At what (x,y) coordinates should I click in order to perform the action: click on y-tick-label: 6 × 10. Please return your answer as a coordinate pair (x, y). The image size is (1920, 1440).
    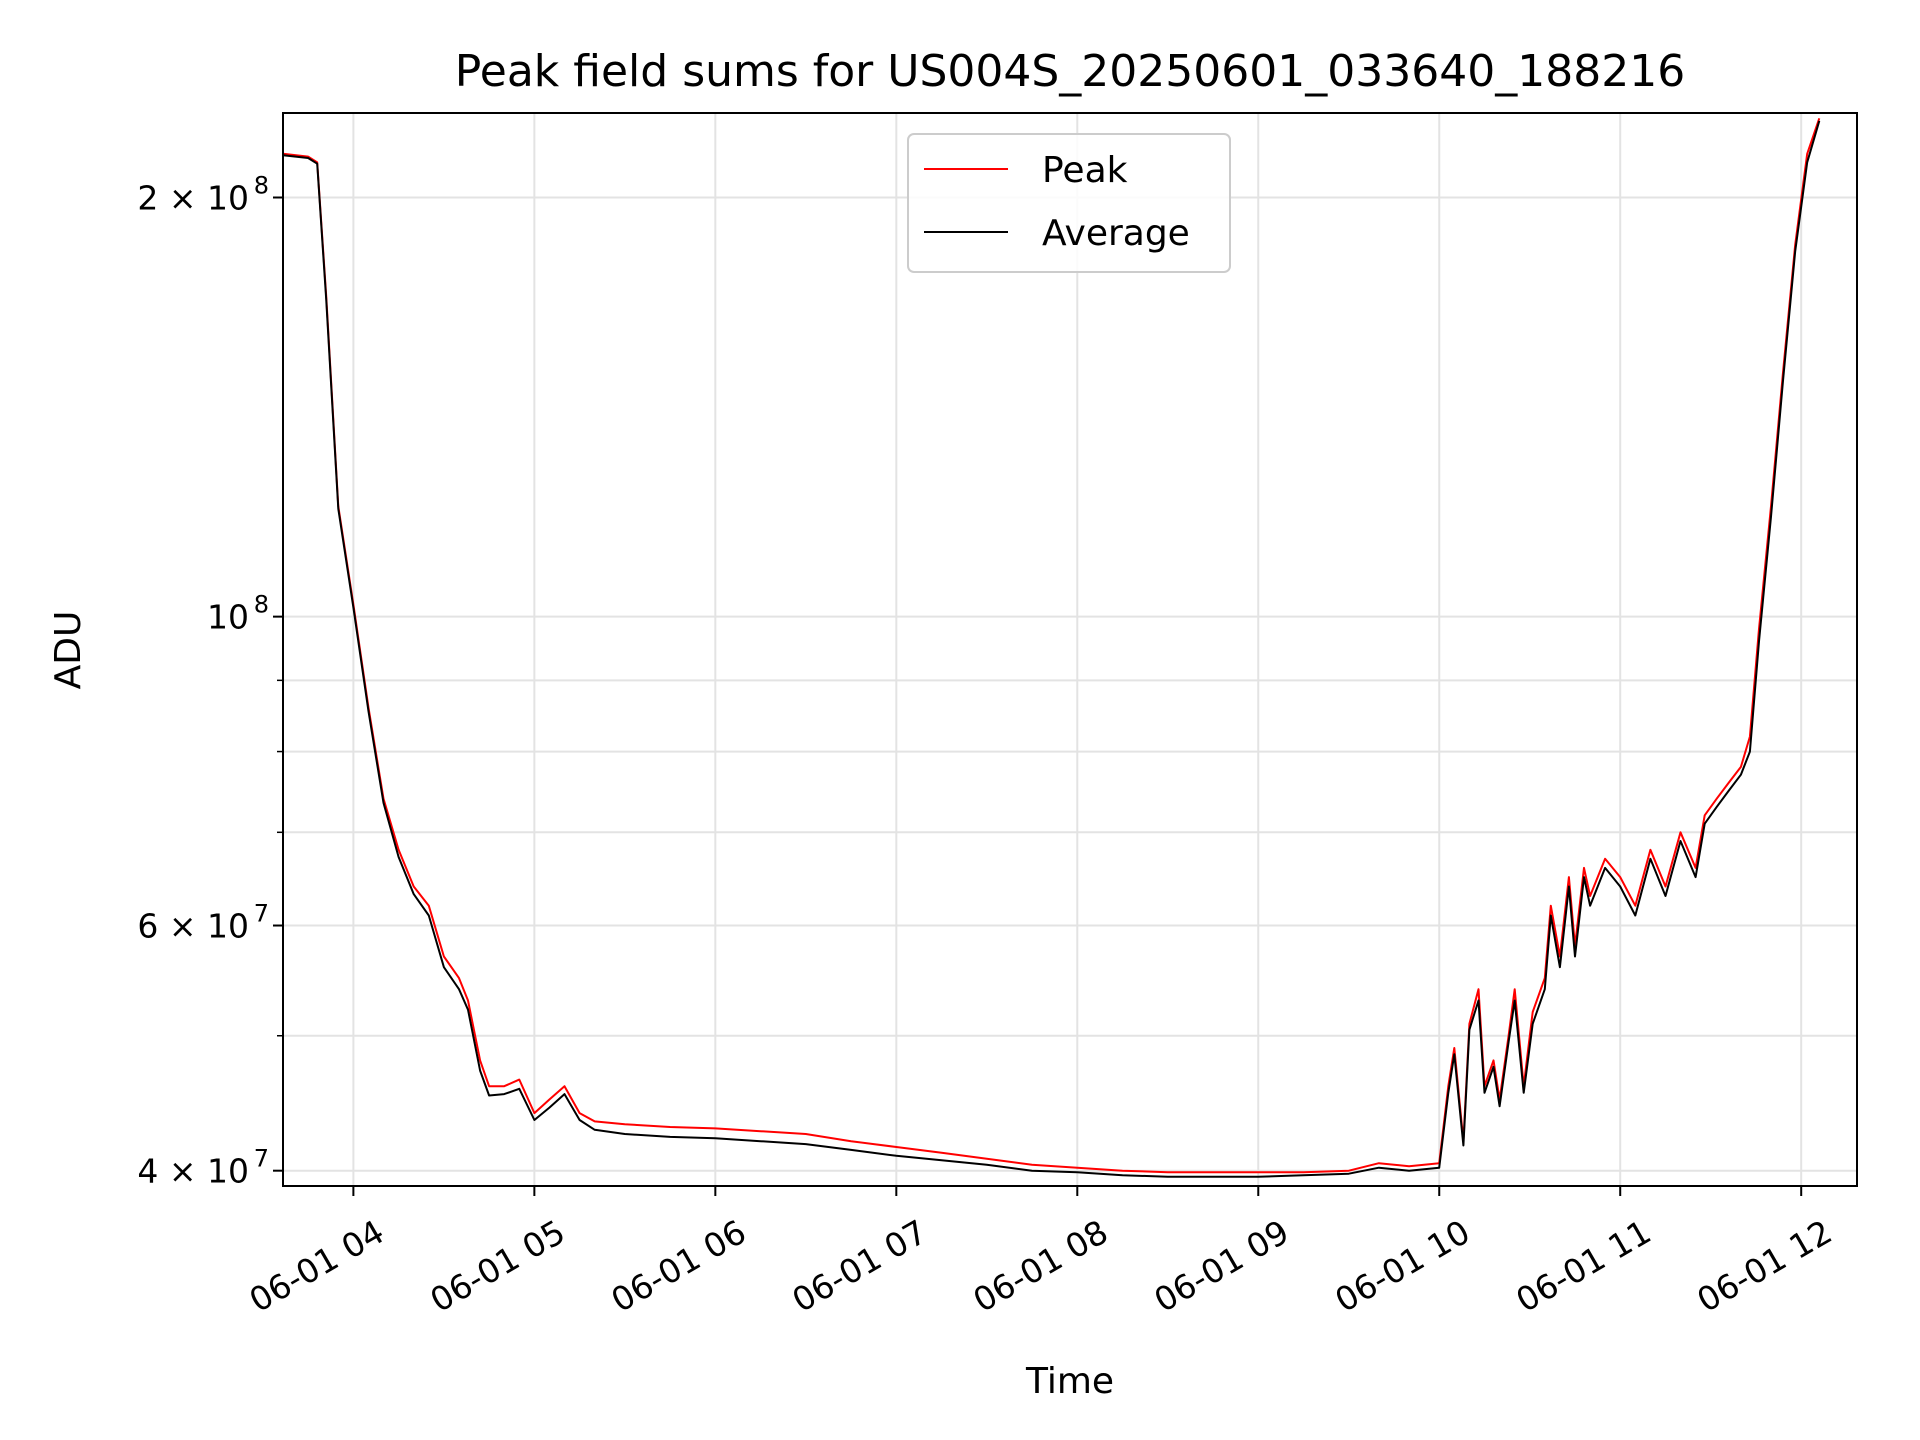
    Looking at the image, I should click on (193, 926).